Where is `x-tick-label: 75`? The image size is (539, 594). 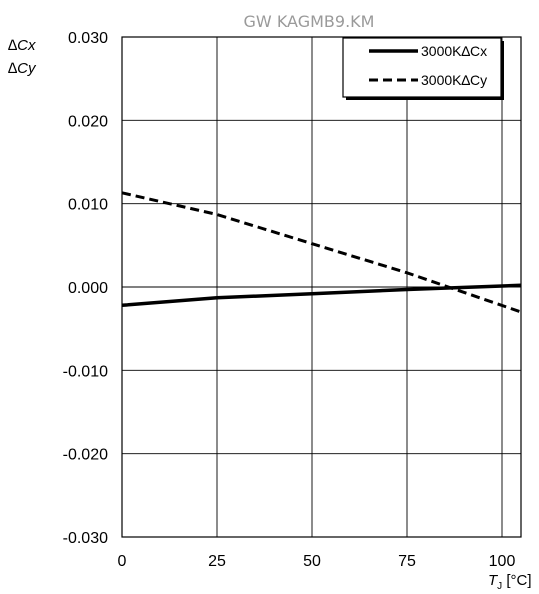
x-tick-label: 75 is located at coordinates (407, 561).